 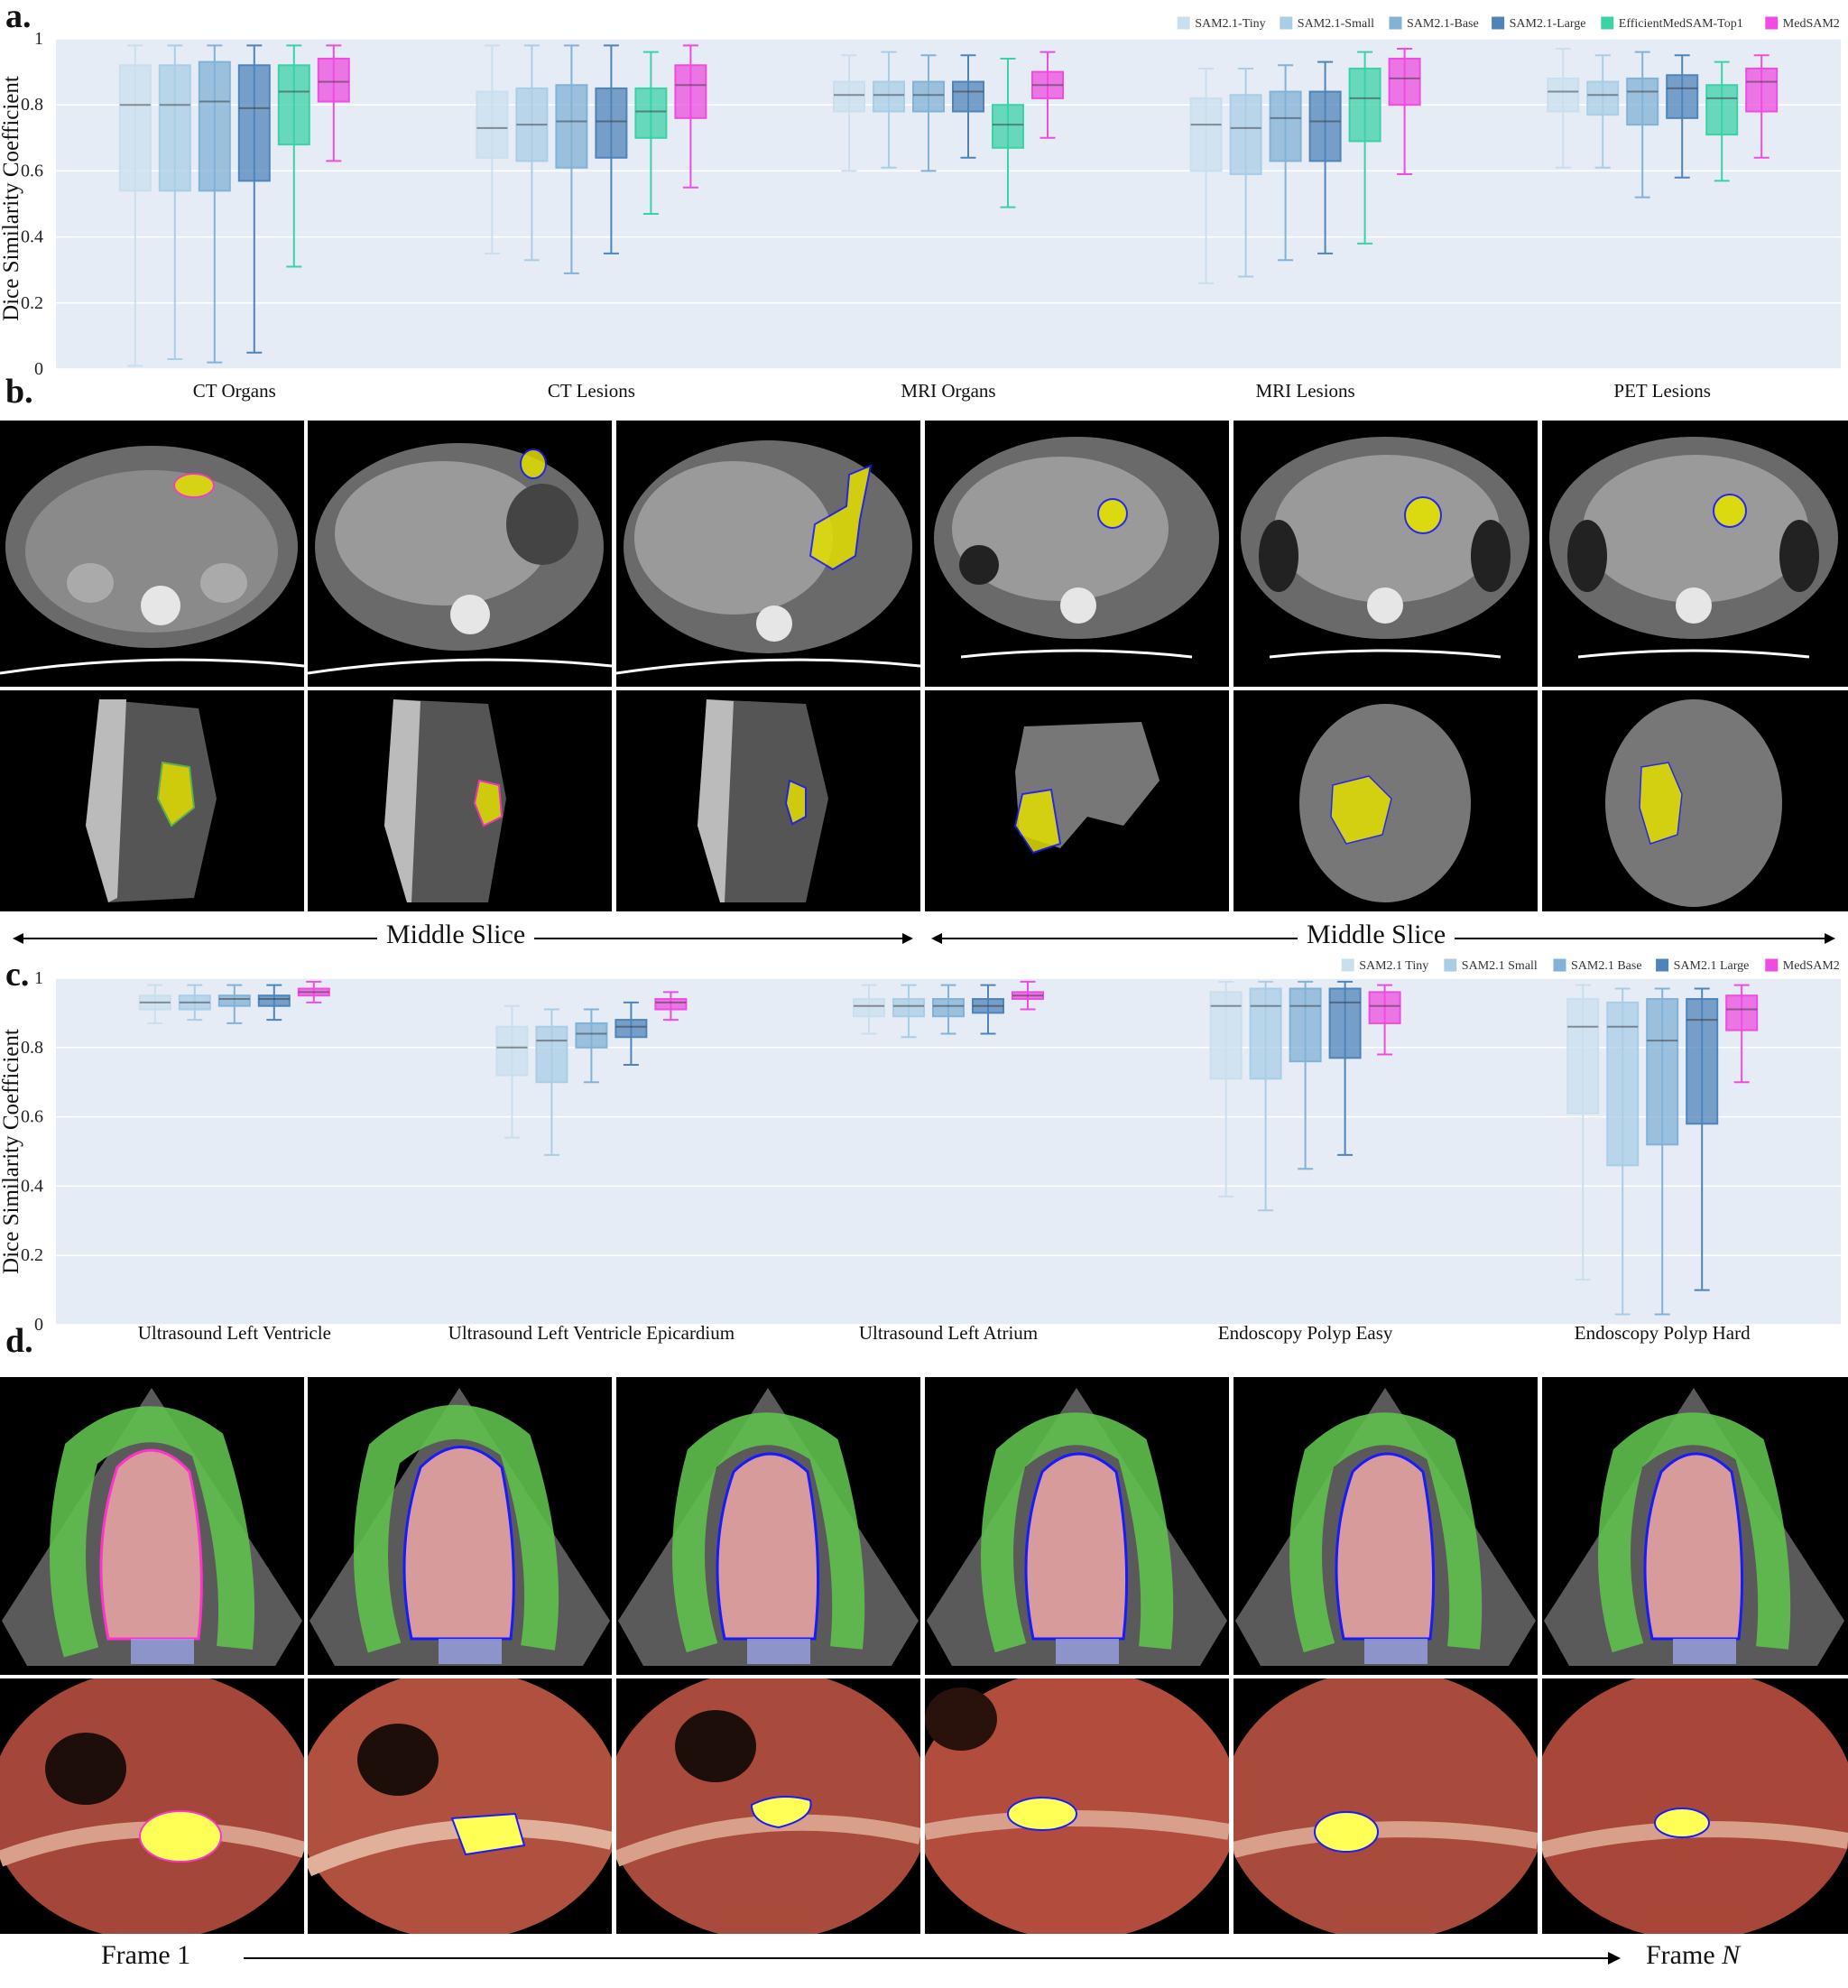 I want to click on panel-c-letter: c., so click(x=17, y=975).